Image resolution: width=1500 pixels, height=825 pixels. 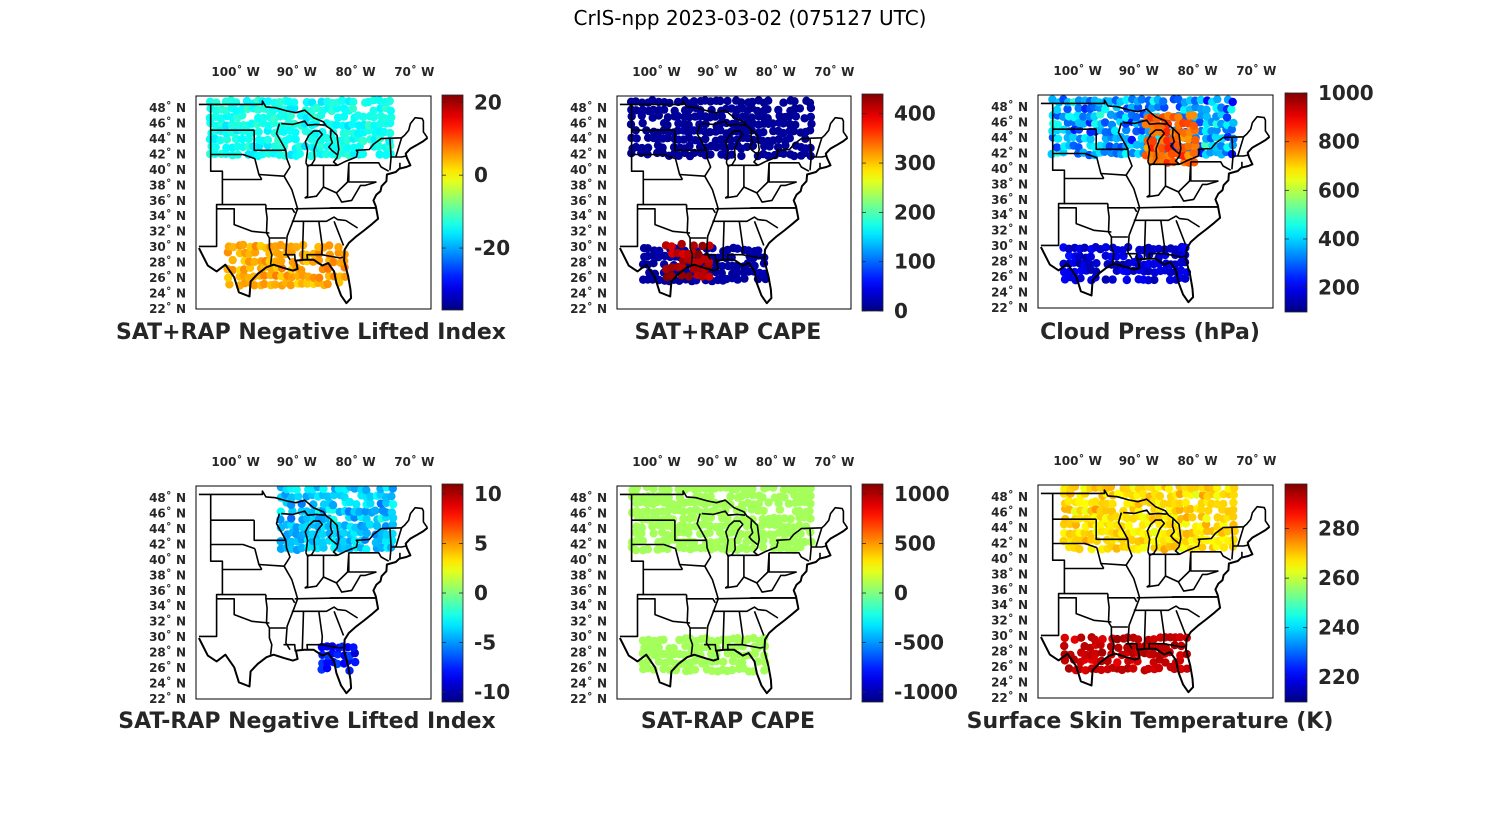 What do you see at coordinates (588, 231) in the screenshot?
I see `lat-tick-label: 32˚ N` at bounding box center [588, 231].